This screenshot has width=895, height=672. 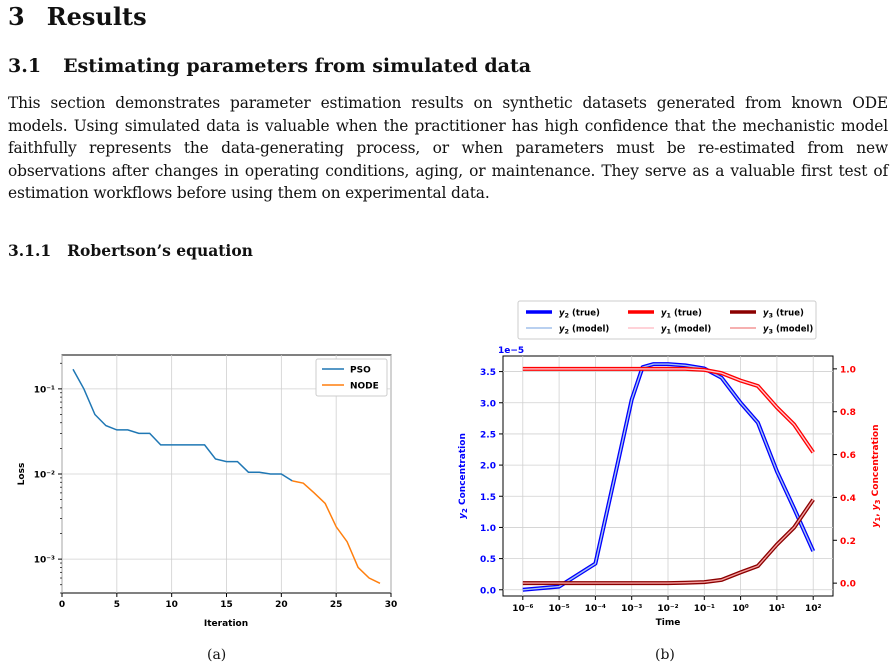 I want to click on x-tick-label: 10⁻², so click(x=667, y=609).